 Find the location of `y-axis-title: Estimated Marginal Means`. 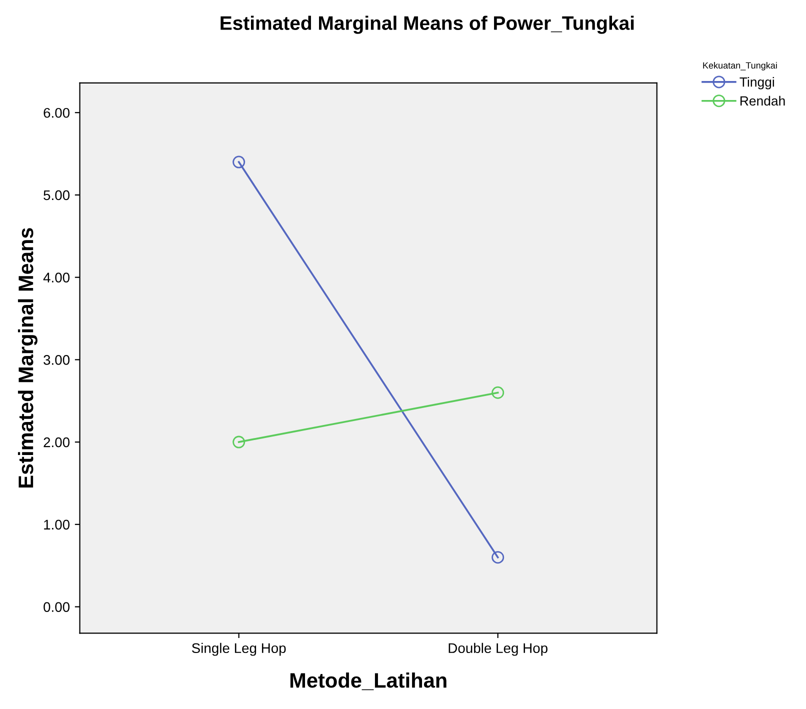

y-axis-title: Estimated Marginal Means is located at coordinates (28, 358).